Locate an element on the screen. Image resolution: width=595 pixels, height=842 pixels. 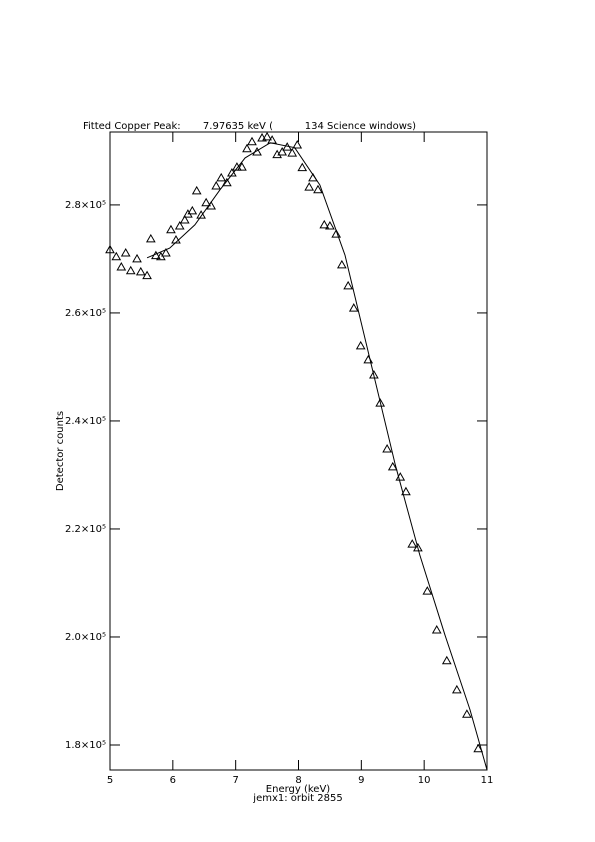
x-tick-label: 6 is located at coordinates (173, 780).